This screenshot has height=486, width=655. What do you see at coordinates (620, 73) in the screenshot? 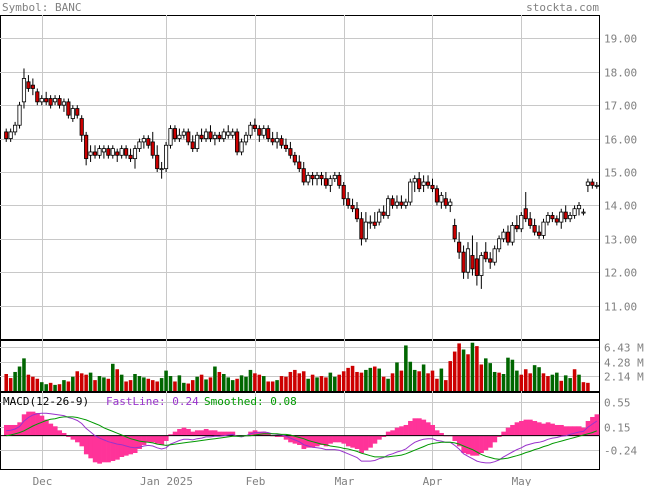
I see `price-tick-label: 18.00` at bounding box center [620, 73].